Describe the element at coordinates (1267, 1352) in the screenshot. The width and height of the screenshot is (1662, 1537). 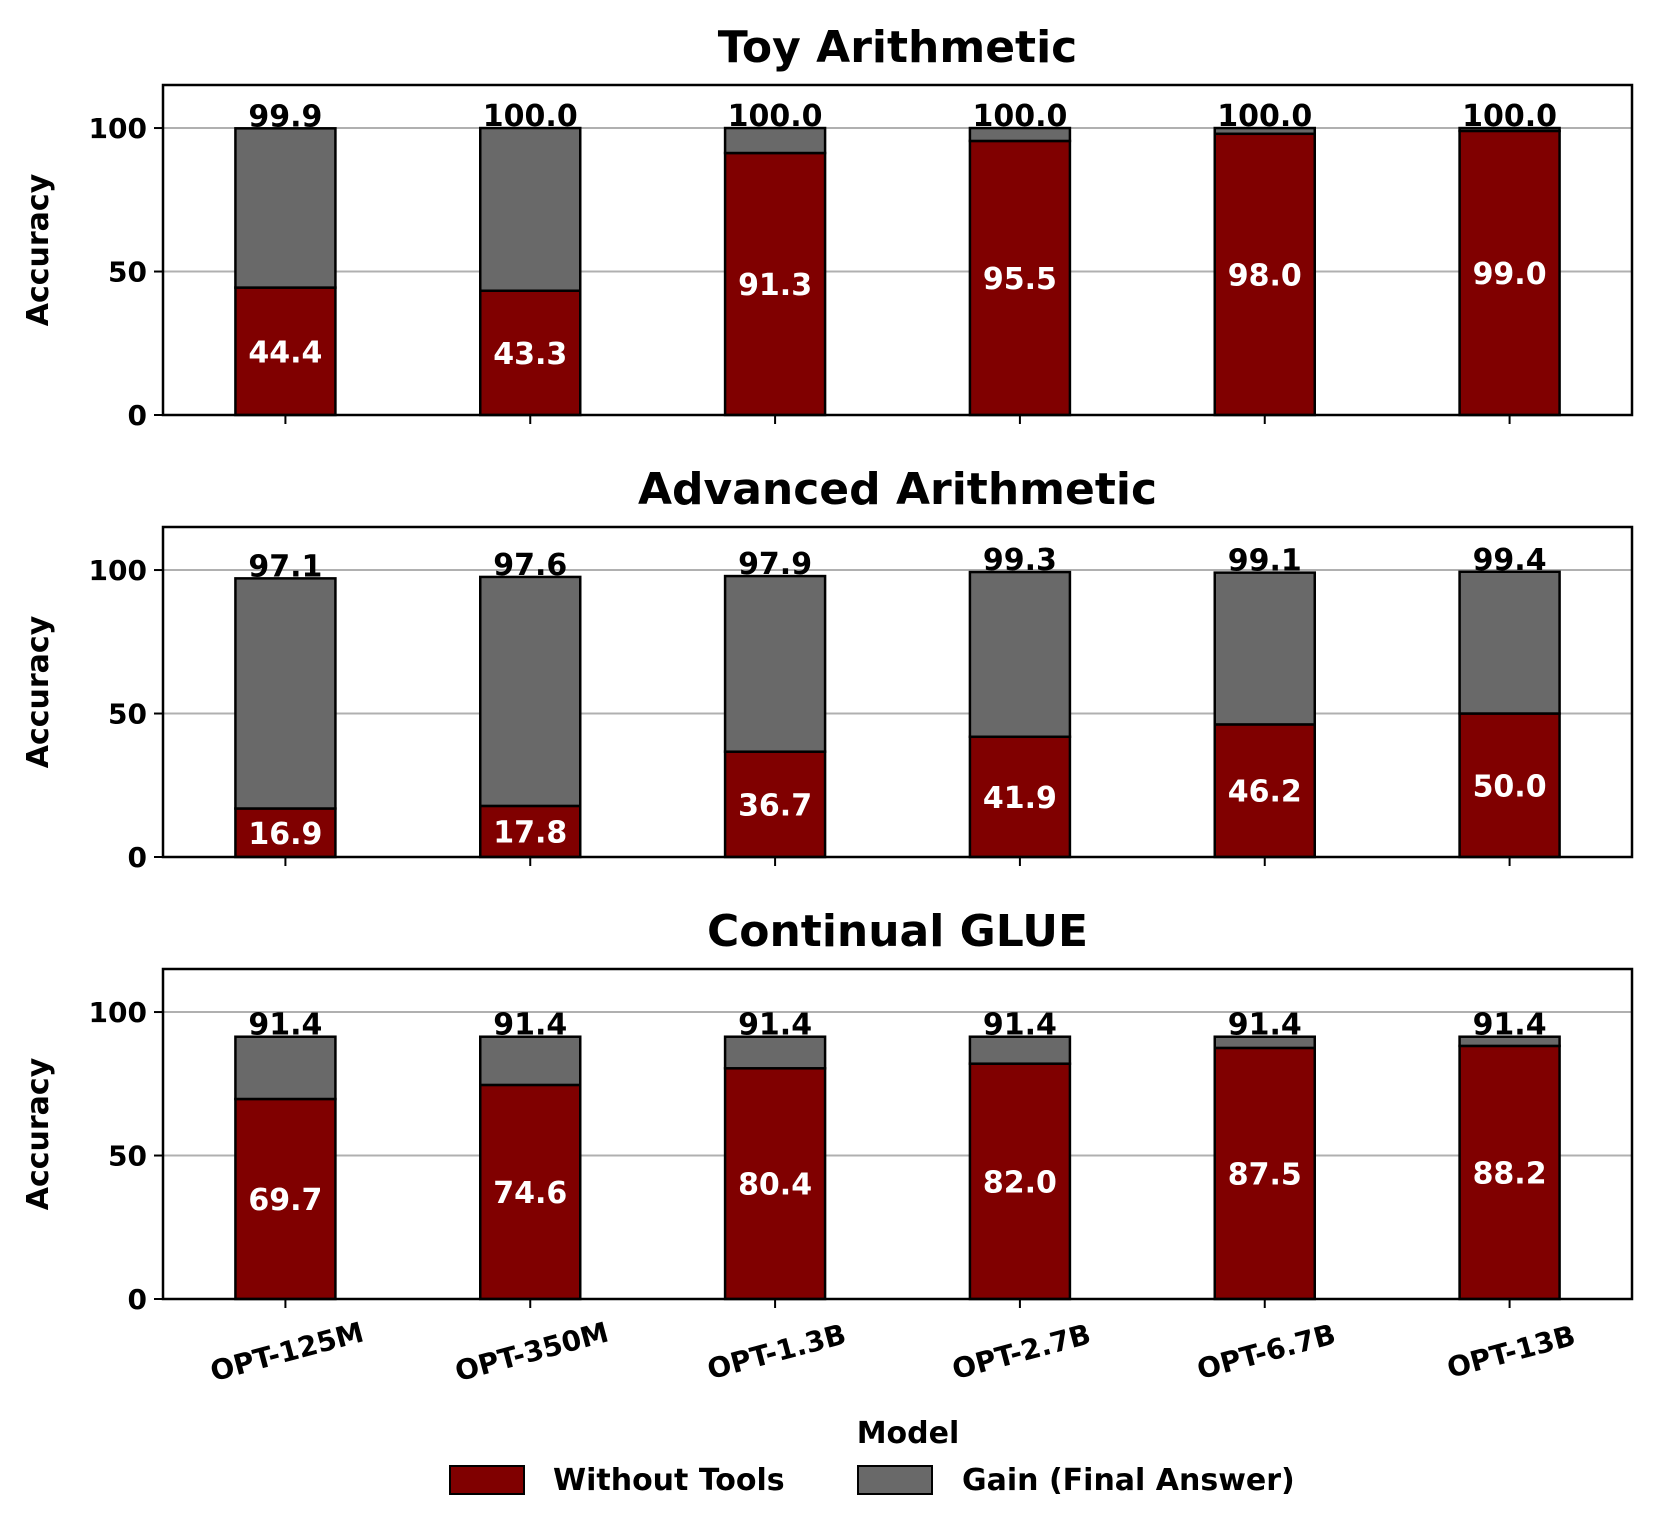
I see `x-tick-label: OPT-6.7B` at that location.